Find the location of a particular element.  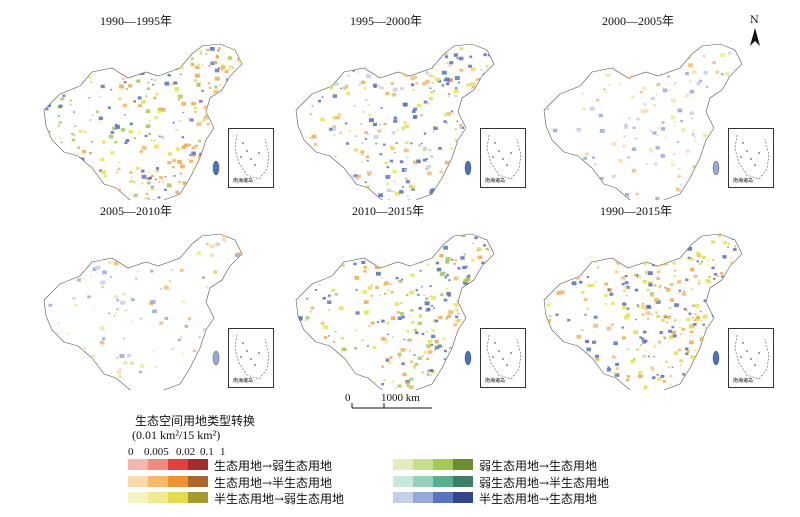

map-panel-2010-2015: 2010—2015年 南海诸岛 is located at coordinates (399, 295).